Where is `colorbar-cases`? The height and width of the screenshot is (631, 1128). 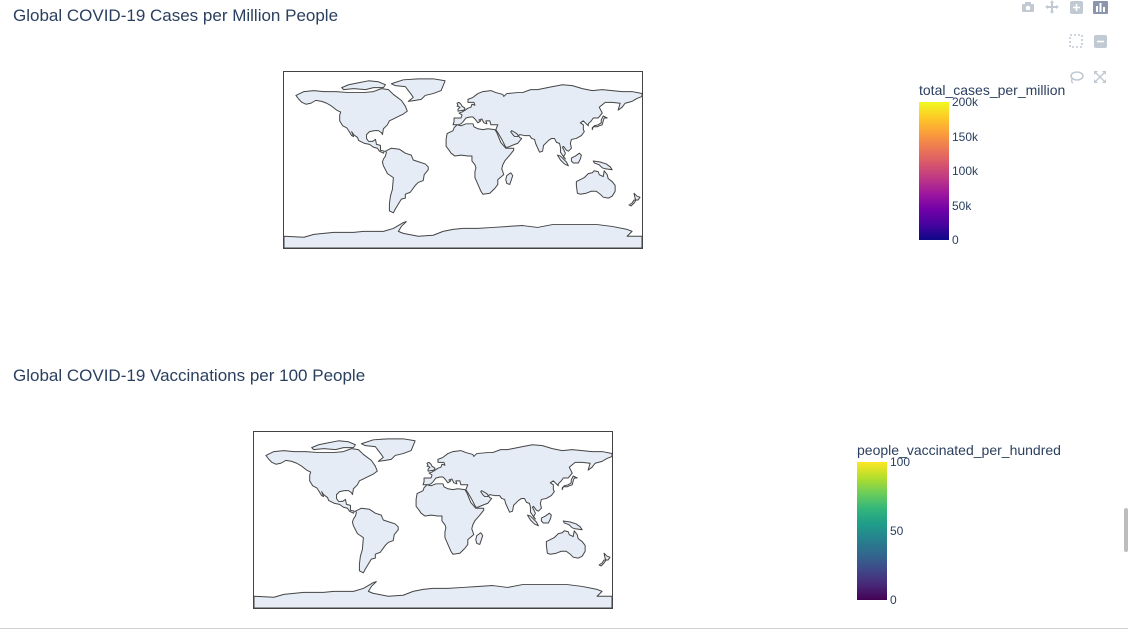
colorbar-cases is located at coordinates (934, 171).